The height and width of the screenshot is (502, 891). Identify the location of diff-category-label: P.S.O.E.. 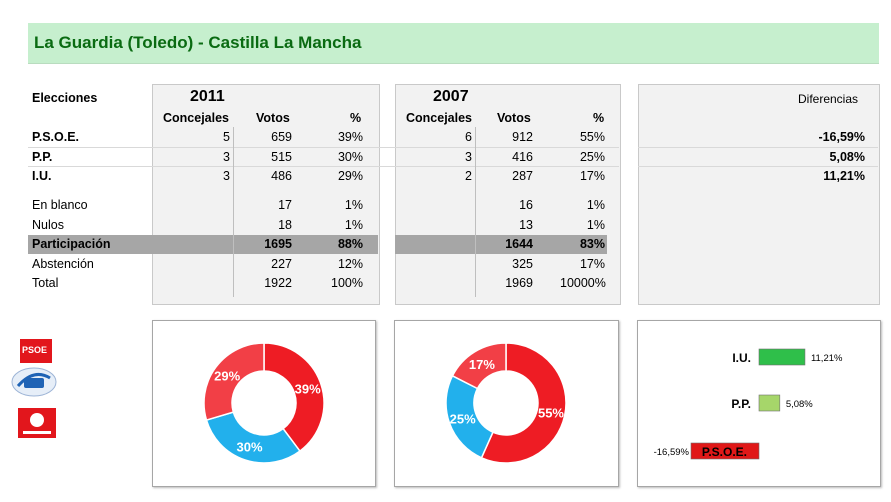
(724, 452).